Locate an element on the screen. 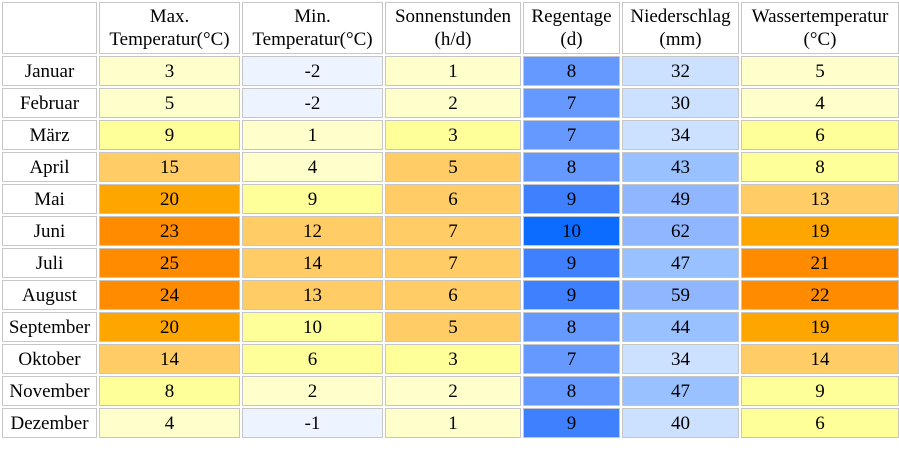 The image size is (899, 453). max-temperature-cell: 14 is located at coordinates (169, 359).